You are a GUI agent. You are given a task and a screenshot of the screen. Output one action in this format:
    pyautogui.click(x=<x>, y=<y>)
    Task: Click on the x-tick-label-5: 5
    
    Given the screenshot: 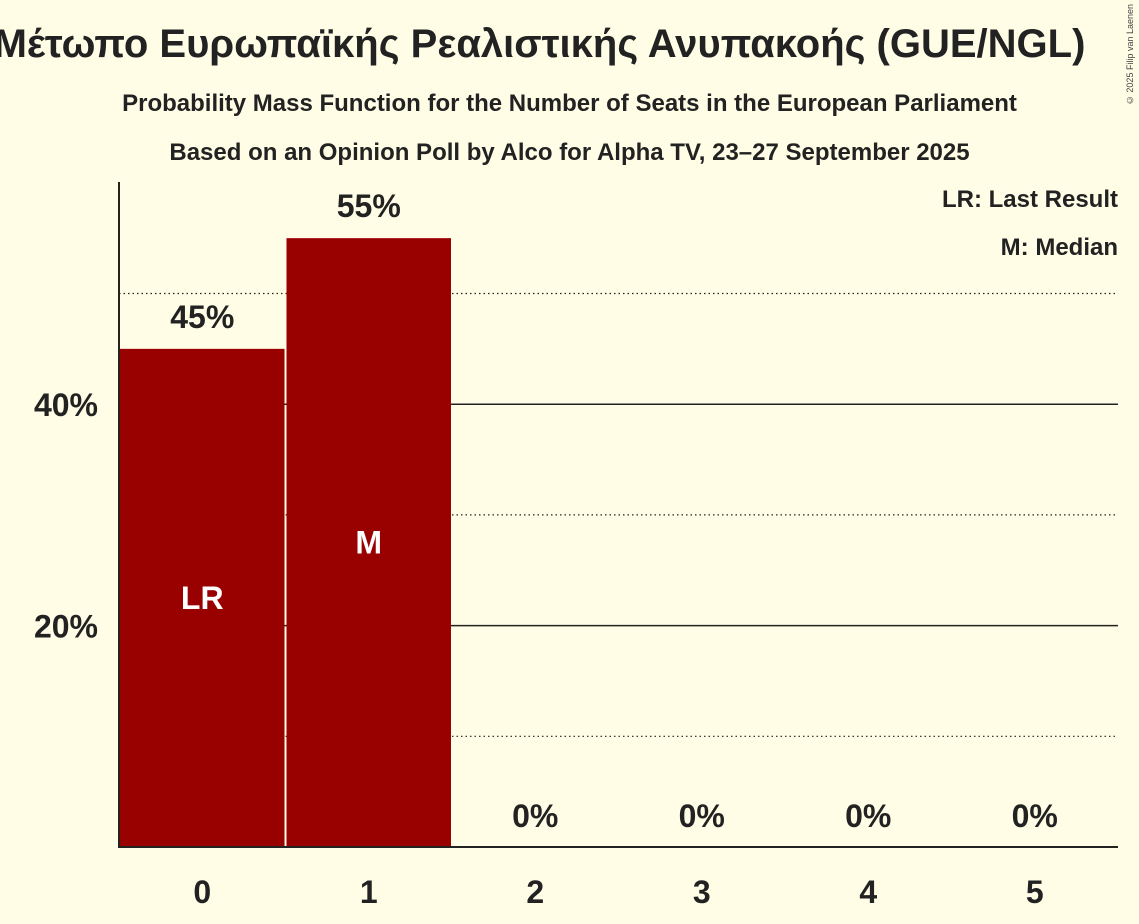 What is the action you would take?
    pyautogui.click(x=1035, y=892)
    